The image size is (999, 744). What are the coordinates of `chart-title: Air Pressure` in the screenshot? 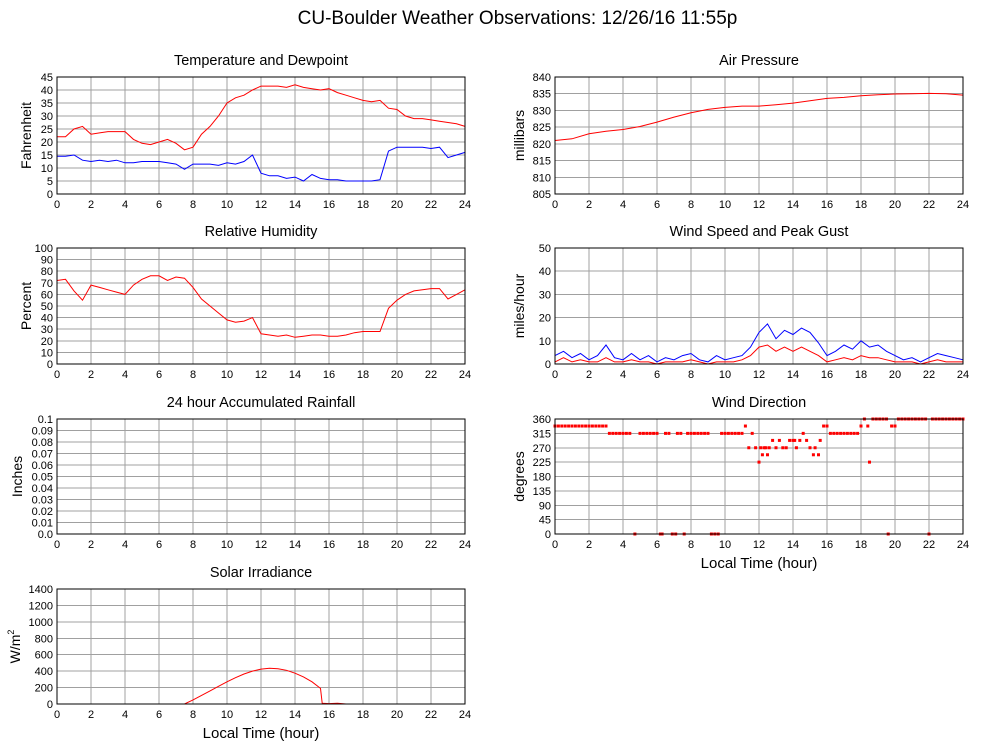 It's located at (759, 61).